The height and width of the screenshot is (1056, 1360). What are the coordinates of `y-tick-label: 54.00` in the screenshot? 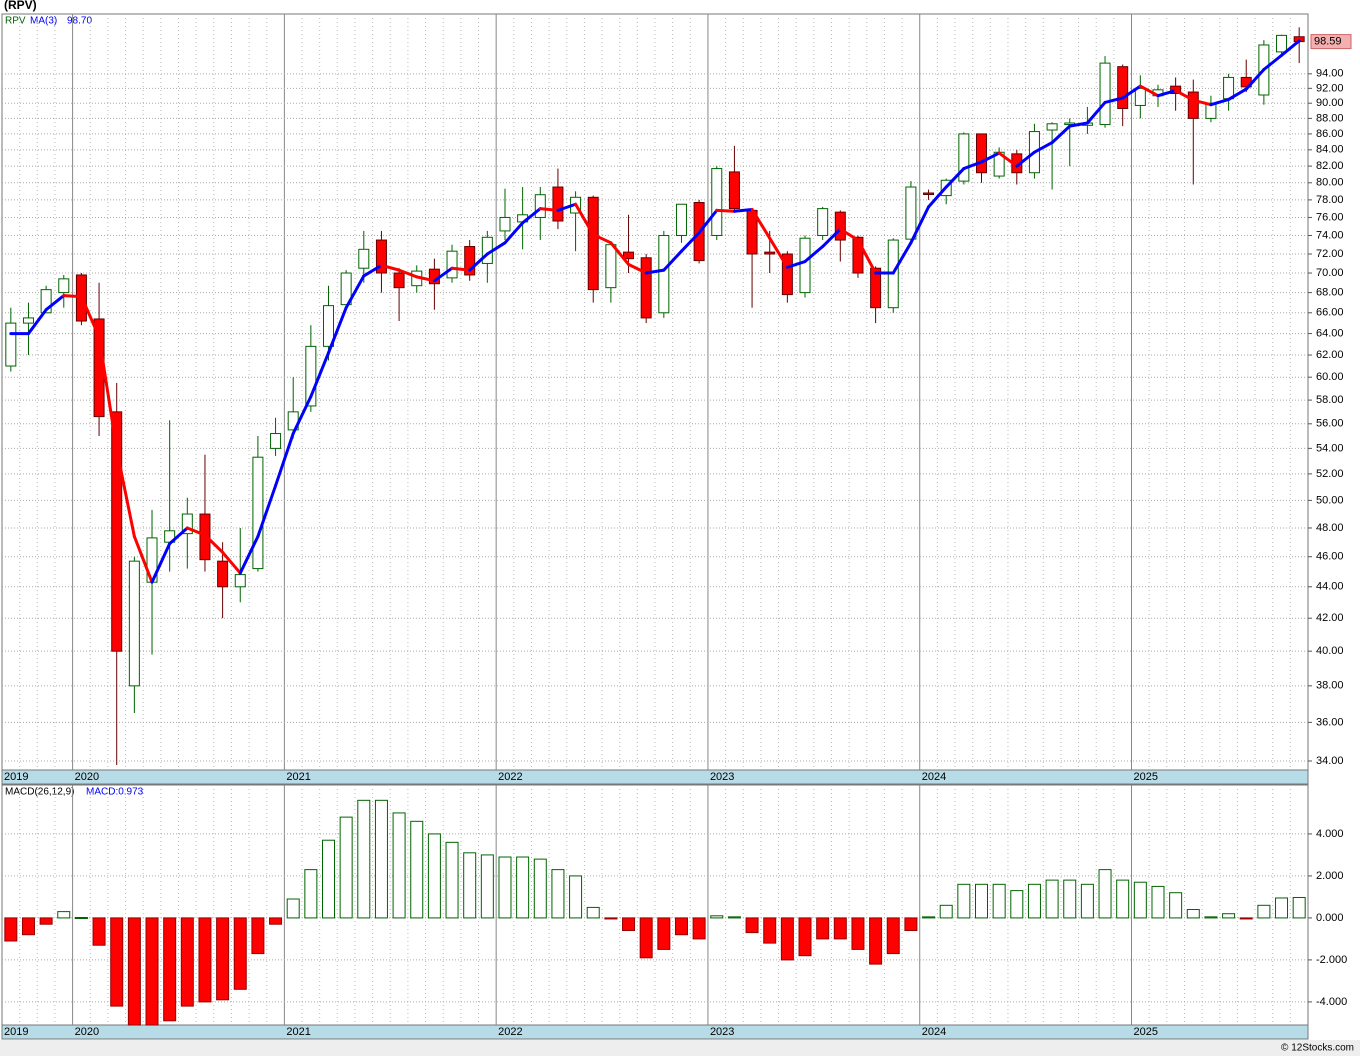 It's located at (1330, 448).